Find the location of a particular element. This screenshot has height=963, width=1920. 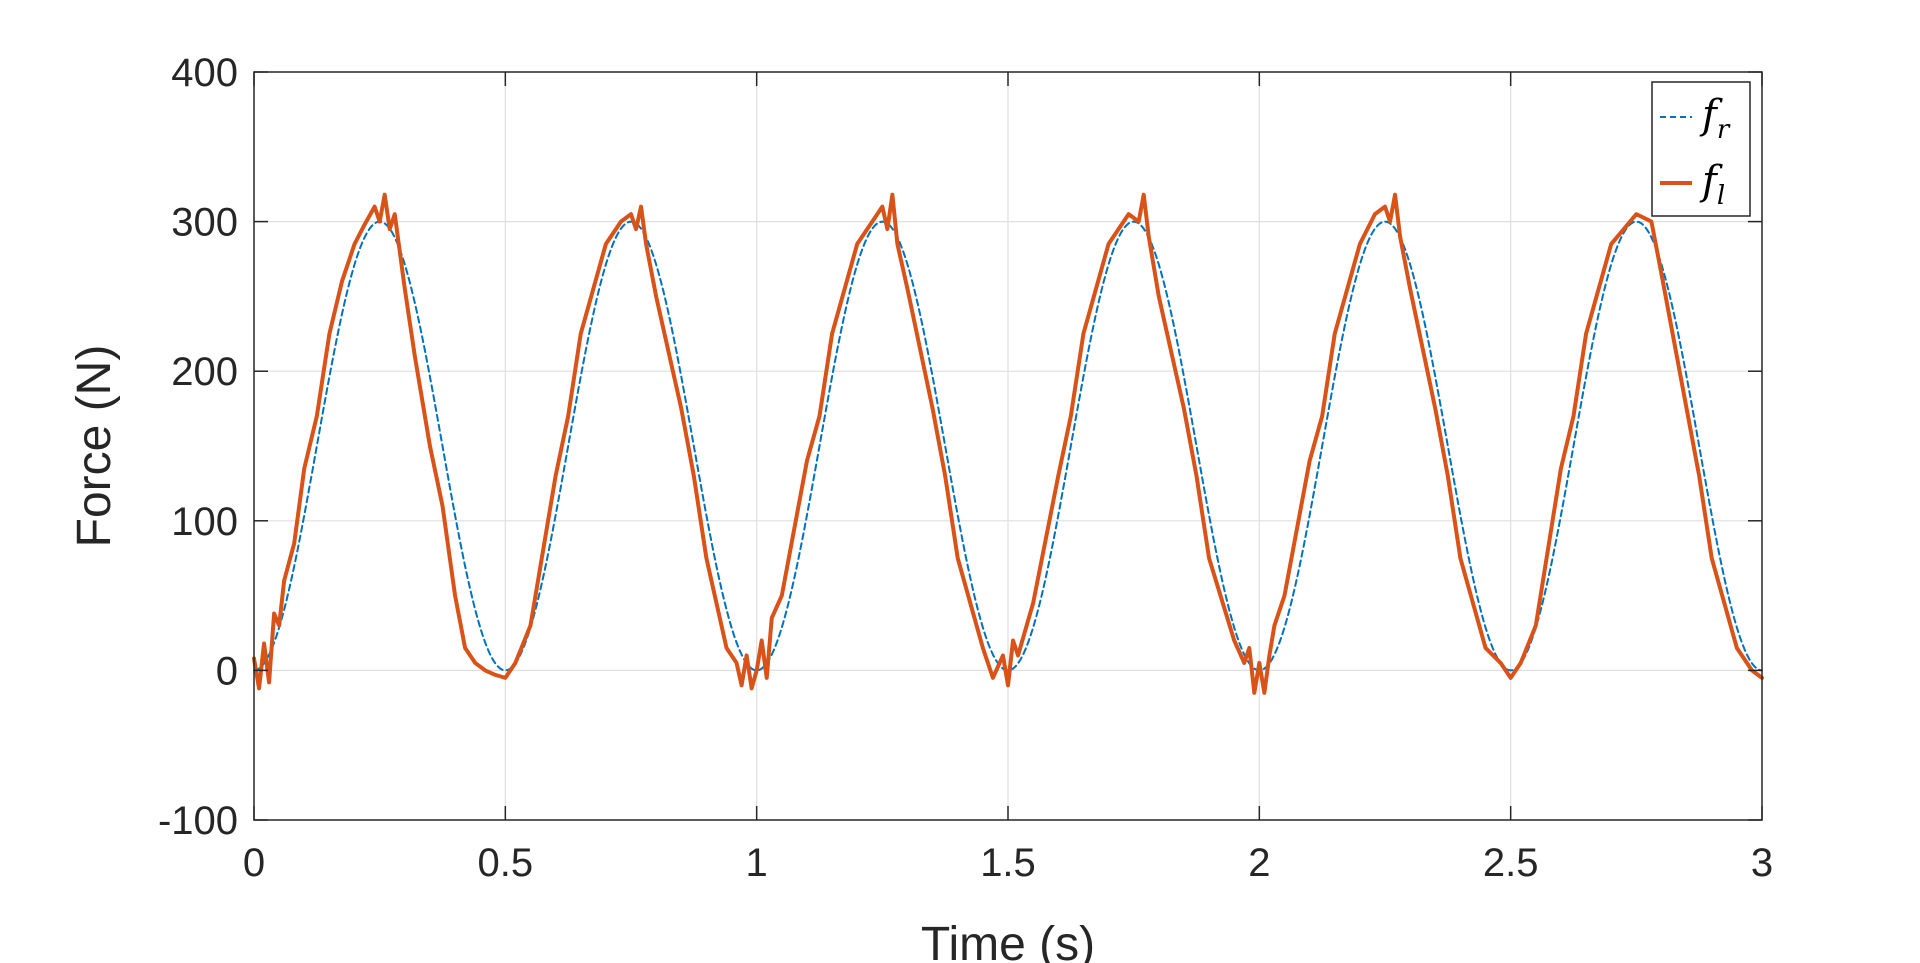

legend-sub-f-l: l is located at coordinates (1721, 196).